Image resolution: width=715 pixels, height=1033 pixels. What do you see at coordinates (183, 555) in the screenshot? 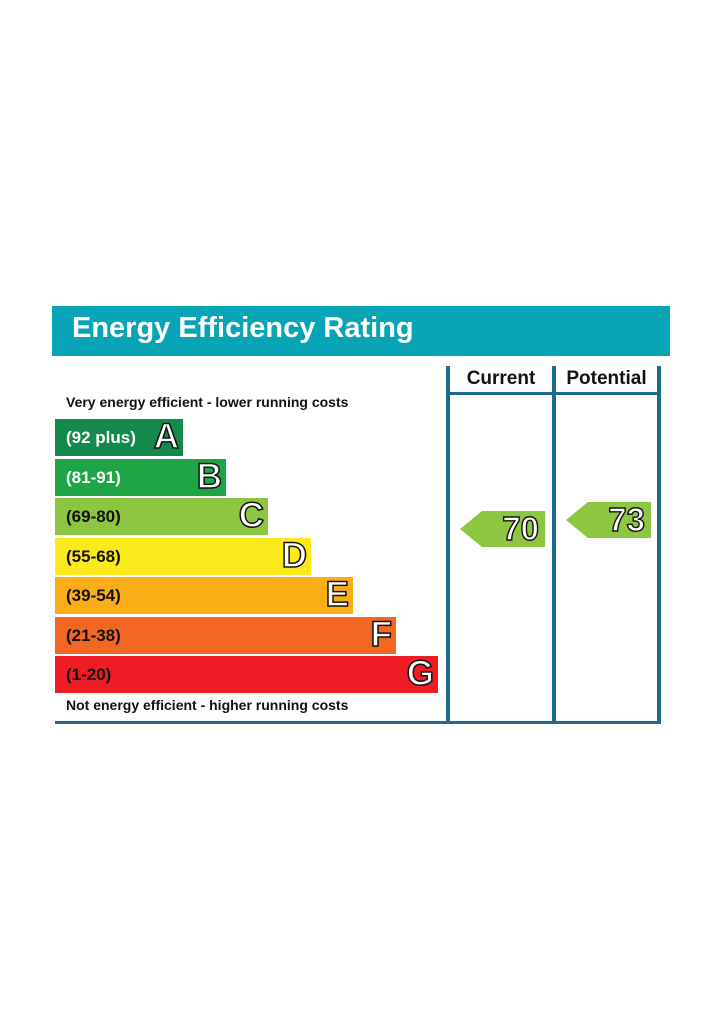
I see `band-d: (55-68) D` at bounding box center [183, 555].